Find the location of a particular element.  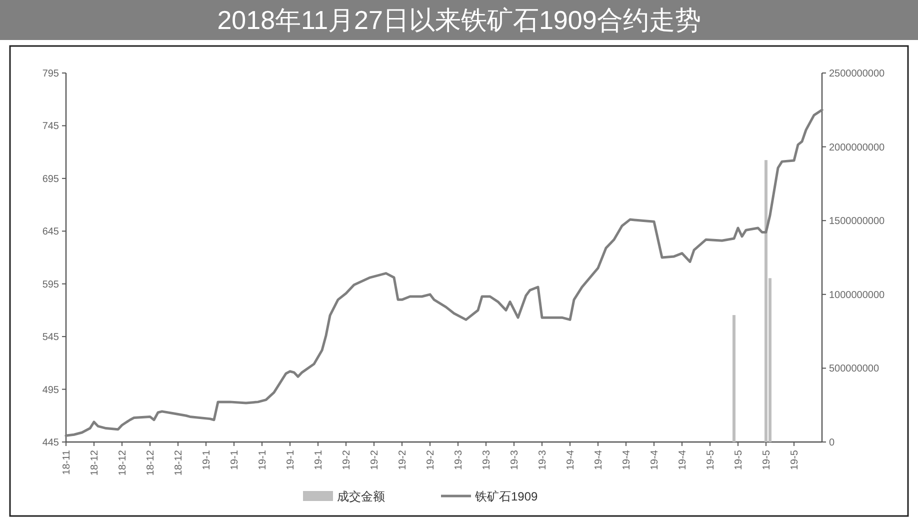

legend-label: 铁矿石1909 is located at coordinates (506, 497).